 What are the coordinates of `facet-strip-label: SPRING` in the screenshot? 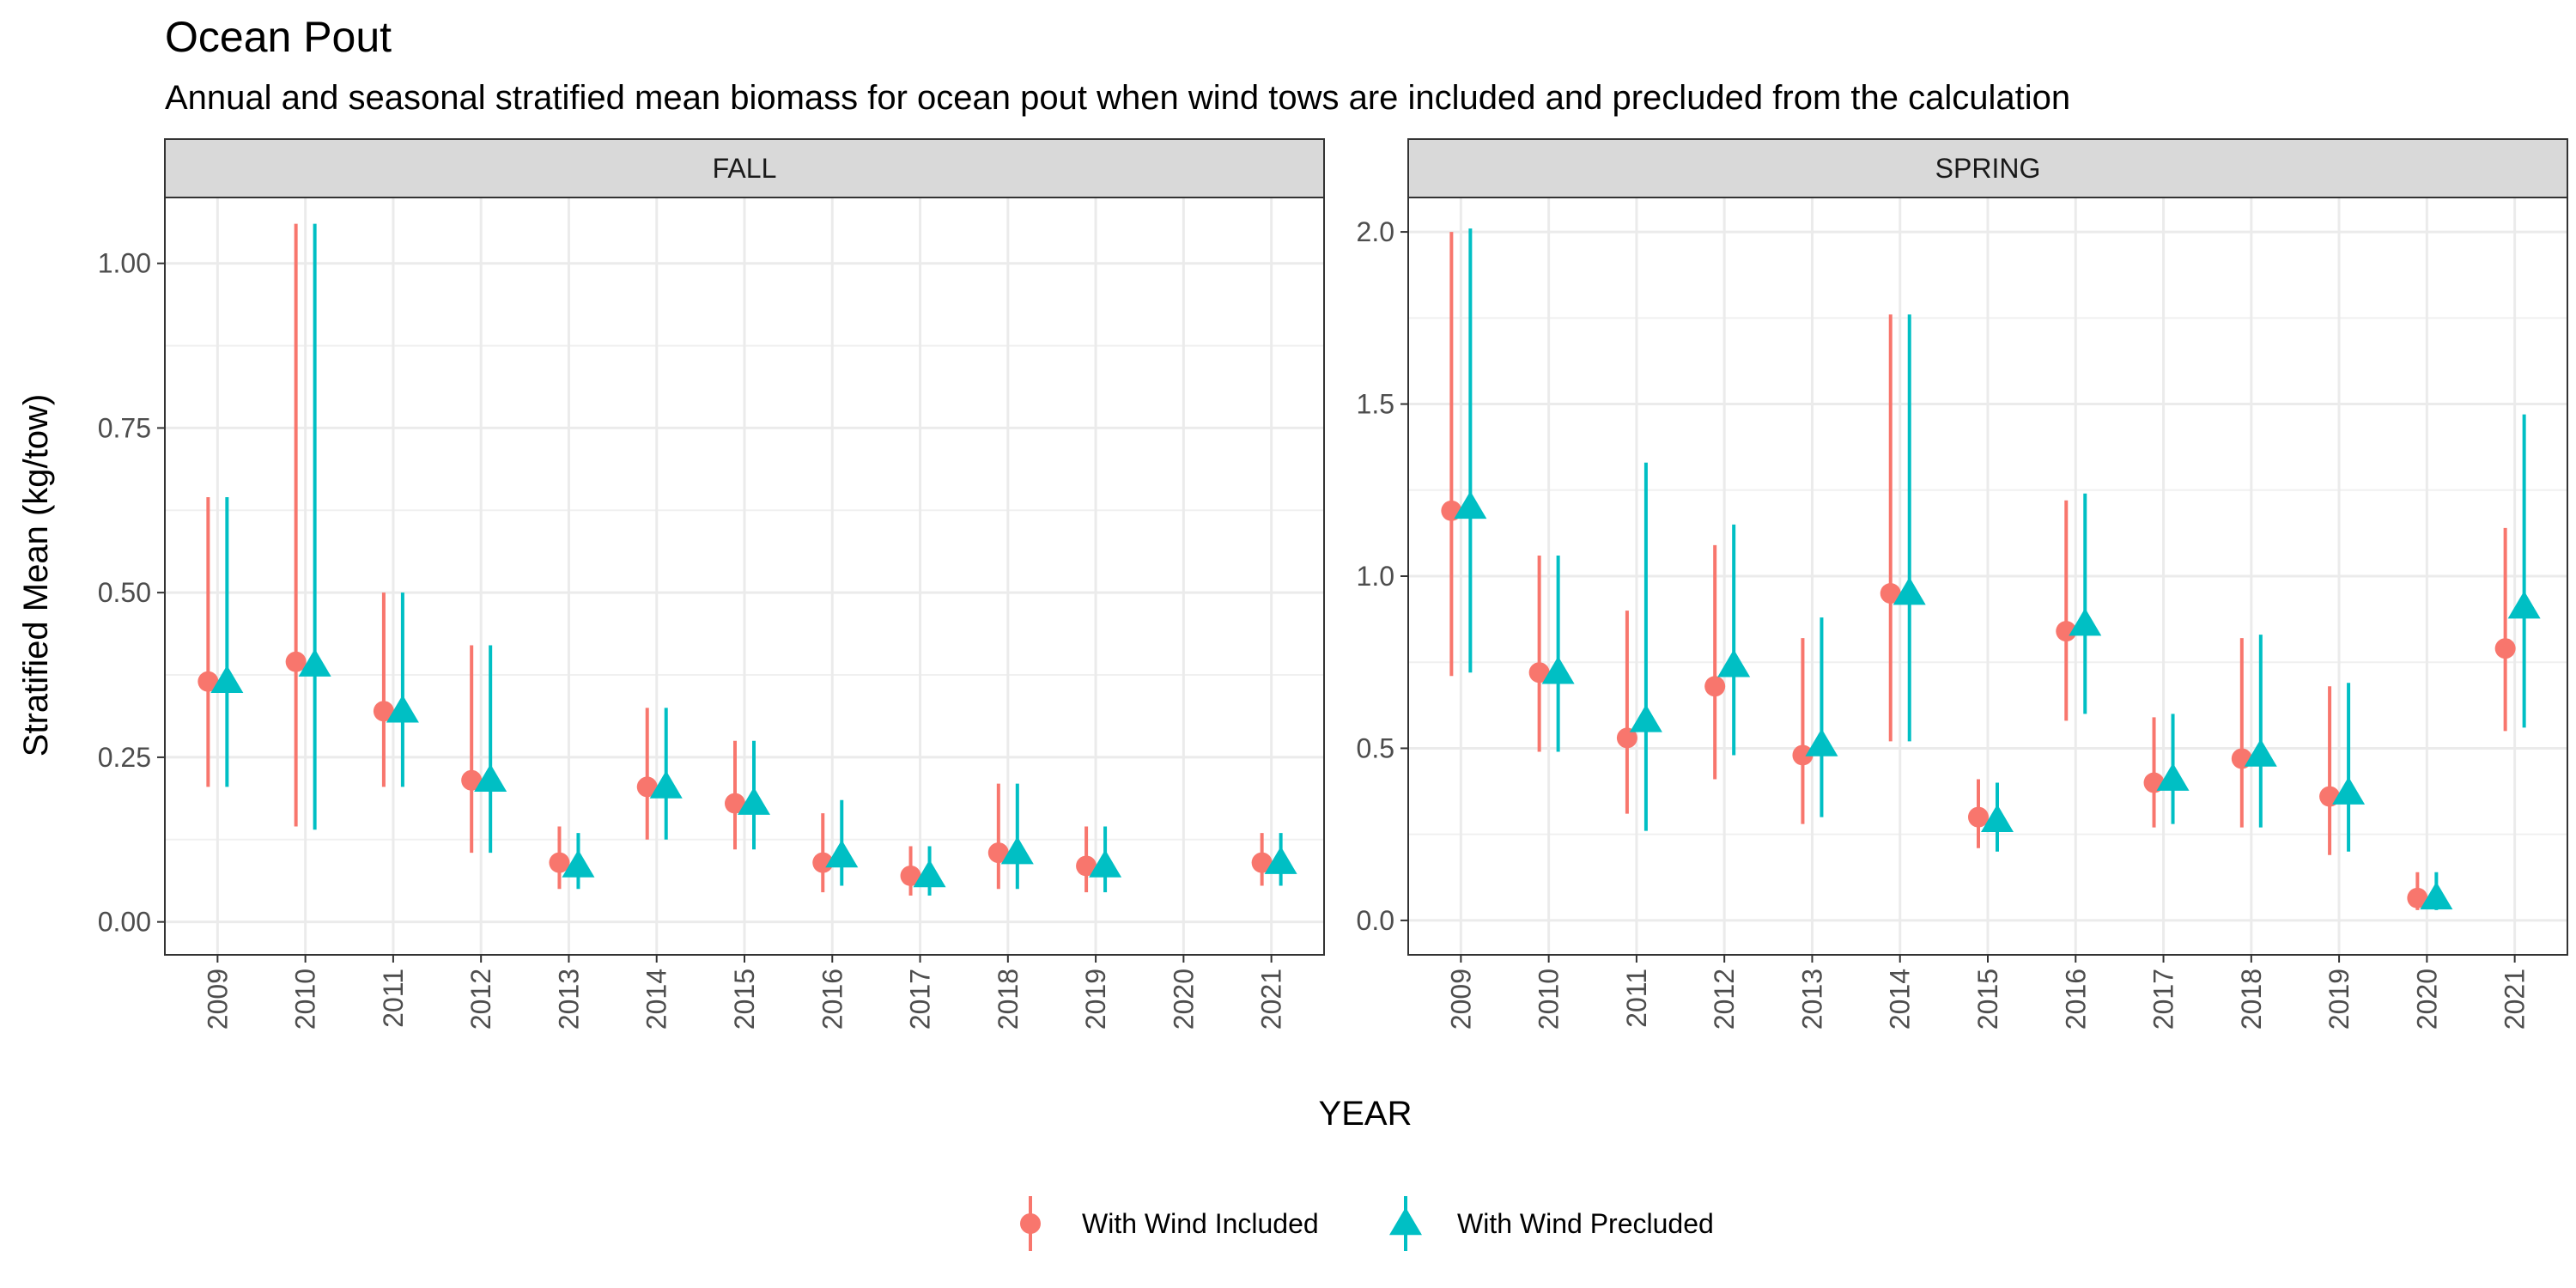 It's located at (1988, 169).